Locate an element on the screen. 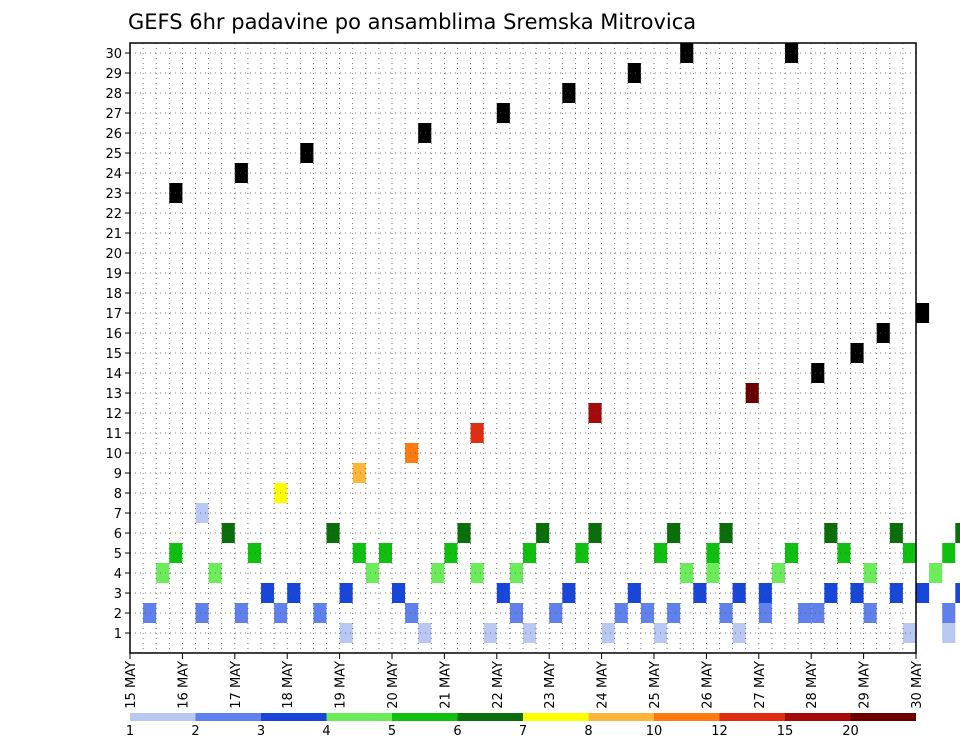 This screenshot has height=742, width=960. y-tick-label: 23 is located at coordinates (113, 194).